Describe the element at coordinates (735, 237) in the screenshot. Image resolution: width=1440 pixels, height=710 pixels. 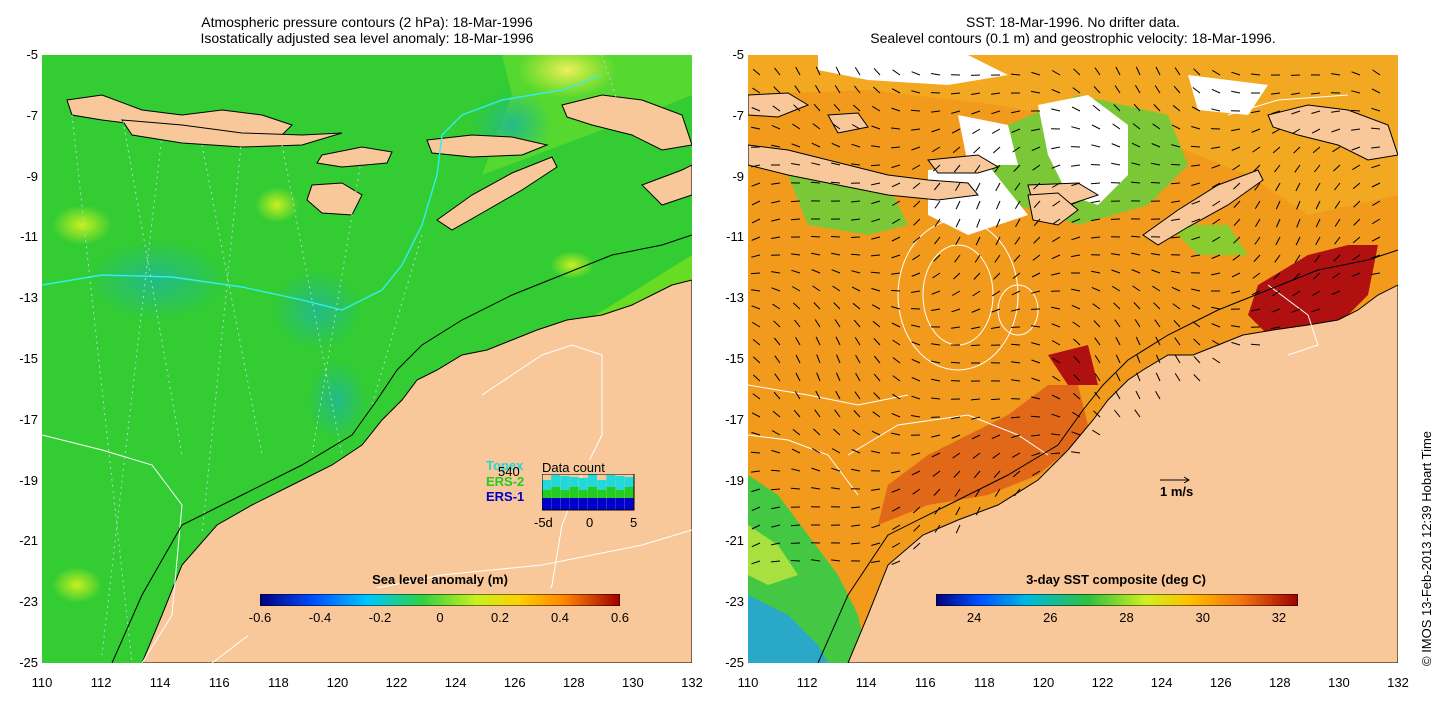
I see `lat-tick-label: -11` at that location.